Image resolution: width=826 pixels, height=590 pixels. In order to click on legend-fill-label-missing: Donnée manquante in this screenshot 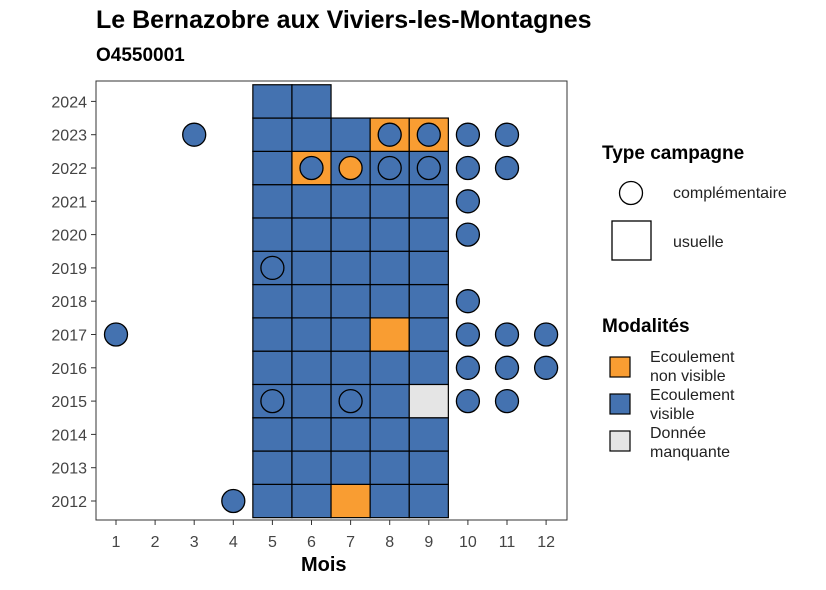, I will do `click(690, 443)`.